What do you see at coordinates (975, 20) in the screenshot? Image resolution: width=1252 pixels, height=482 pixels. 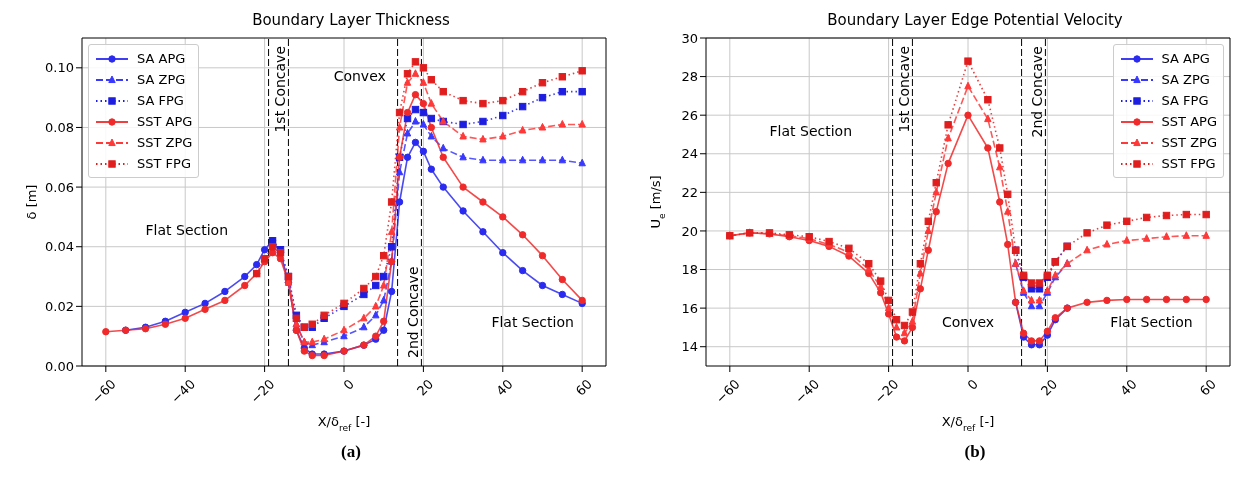 I see `chart-title: Boundary Layer Edge Potential Velocity` at bounding box center [975, 20].